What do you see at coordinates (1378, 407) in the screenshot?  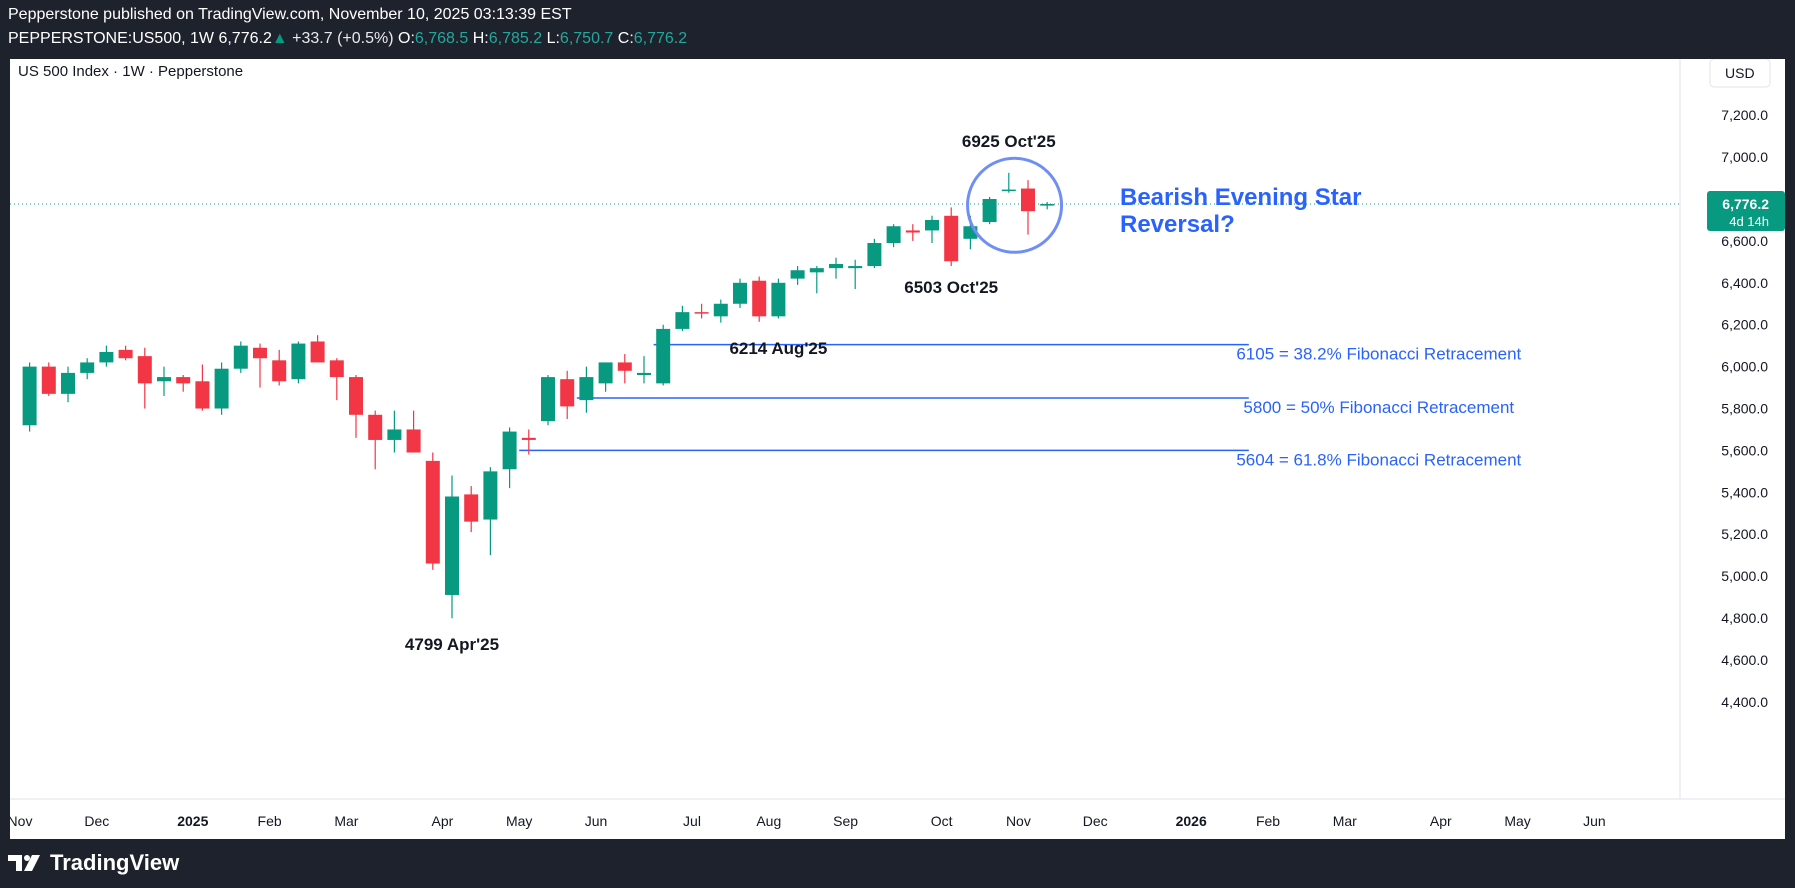 I see `fib-level-label: 5800 = 50% Fibonacci Retracement` at bounding box center [1378, 407].